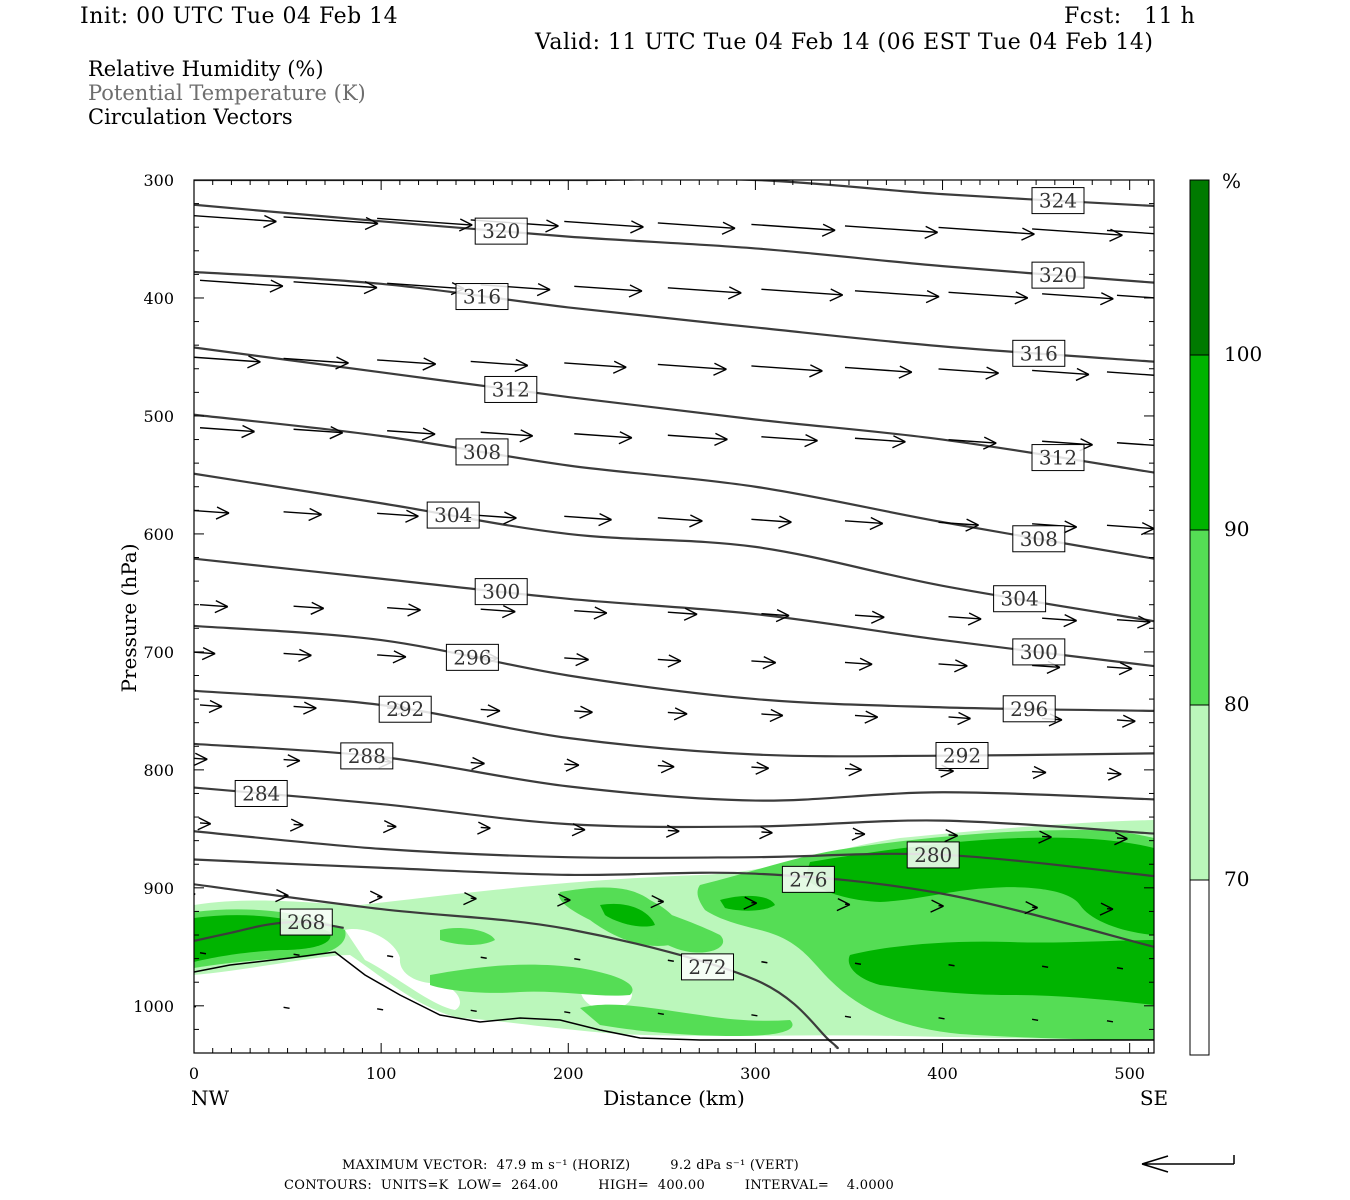 This screenshot has height=1200, width=1350. Describe the element at coordinates (206, 69) in the screenshot. I see `rh-field-label: Relative Humidity (%)` at that location.